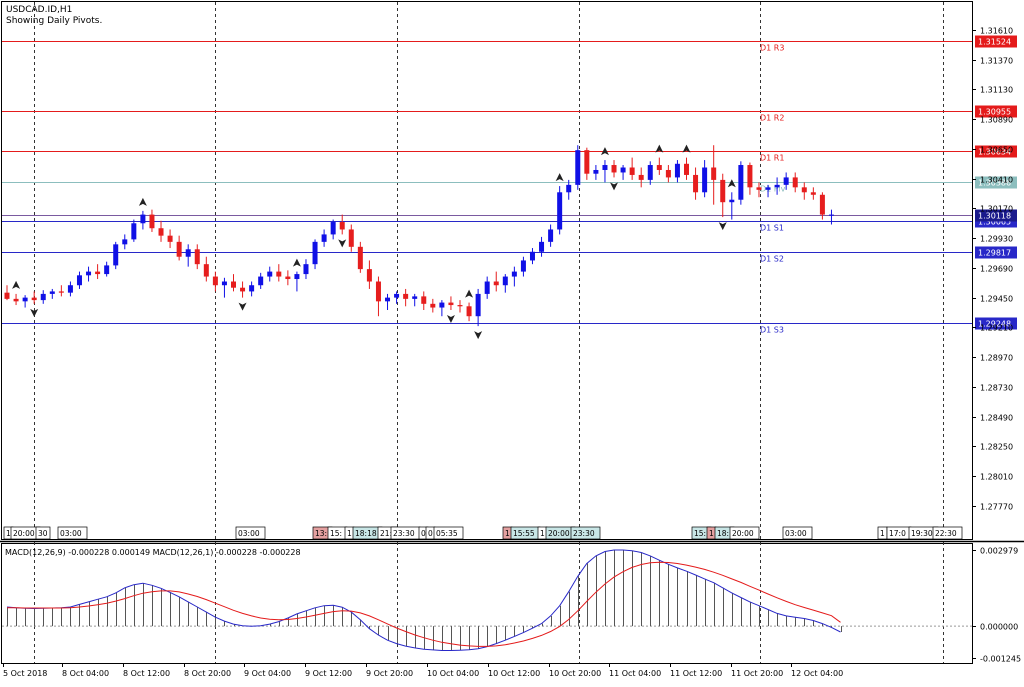 The height and width of the screenshot is (687, 1024). I want to click on pivot-price-tag-text: 1.30955, so click(994, 112).